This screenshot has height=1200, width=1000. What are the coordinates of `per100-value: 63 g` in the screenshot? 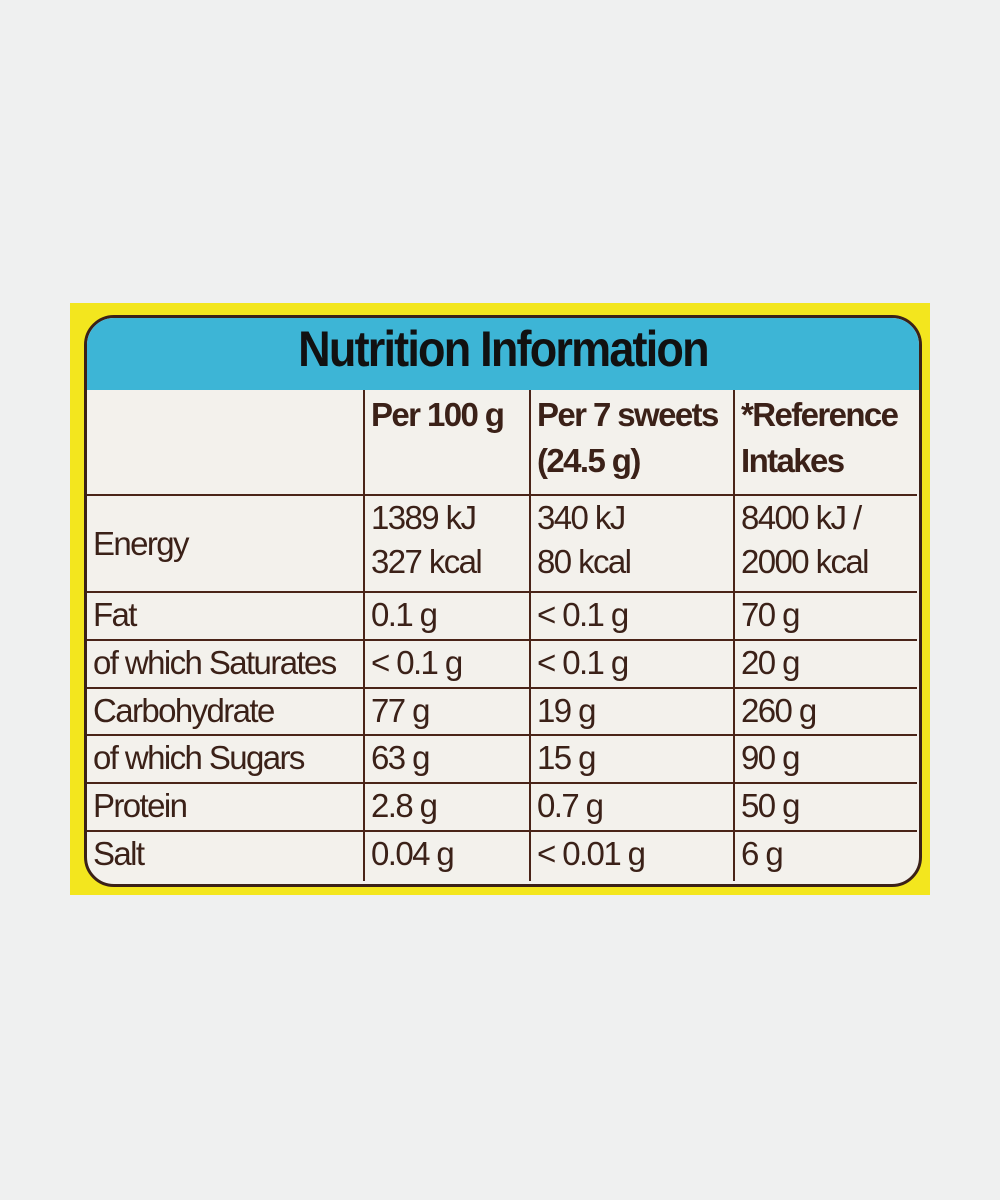 It's located at (447, 759).